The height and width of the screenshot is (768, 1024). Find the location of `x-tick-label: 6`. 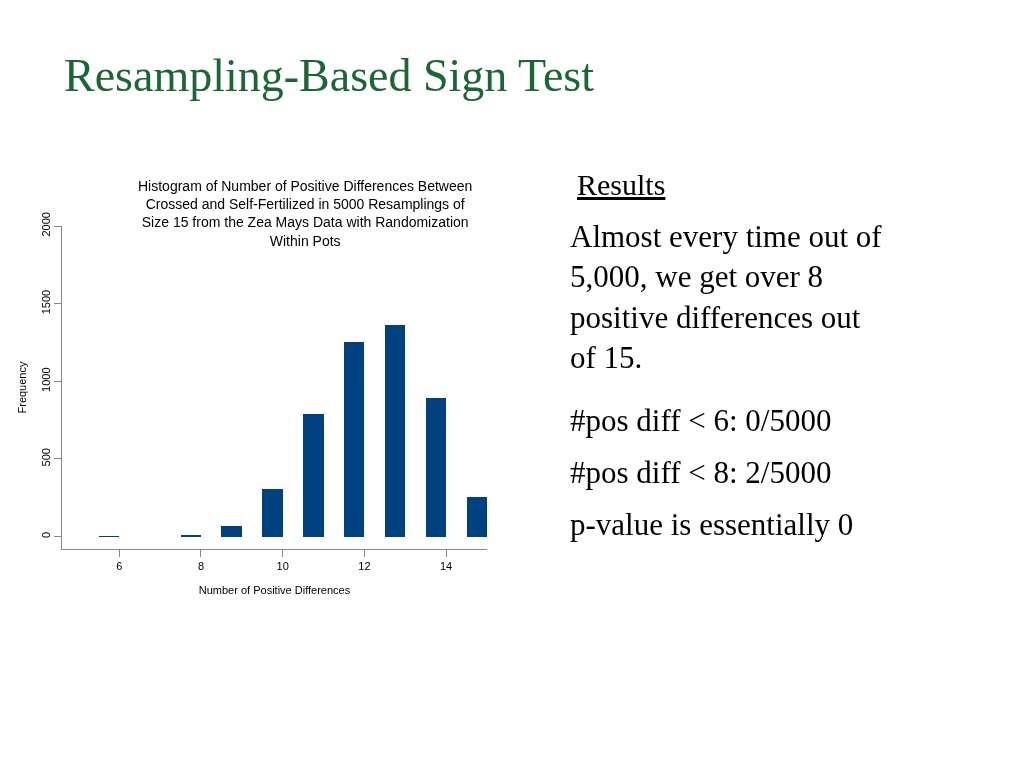

x-tick-label: 6 is located at coordinates (119, 566).